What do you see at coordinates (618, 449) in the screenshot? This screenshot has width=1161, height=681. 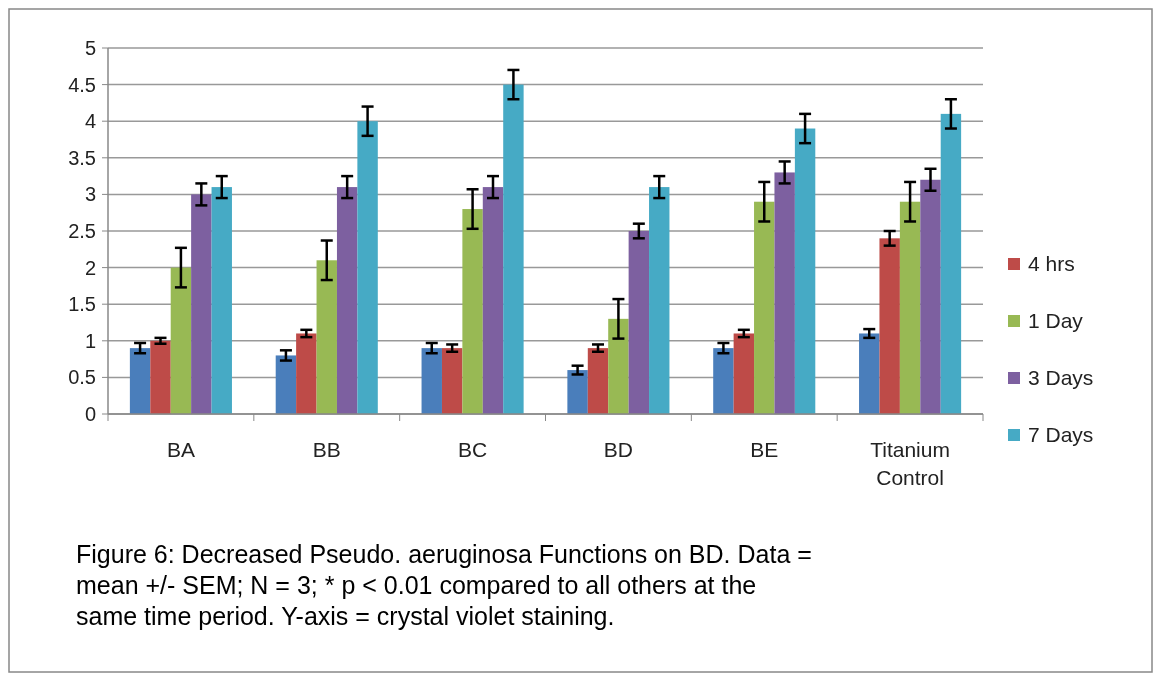 I see `x-tick-label: BD` at bounding box center [618, 449].